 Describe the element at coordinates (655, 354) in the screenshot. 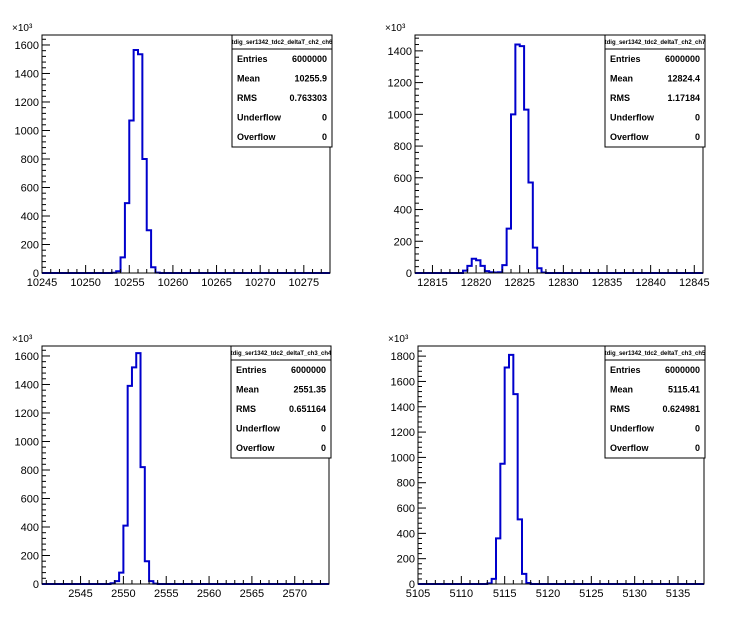

I see `stats-title: tdig_ser1342_tdc2_deltaT_ch3_ch5` at that location.